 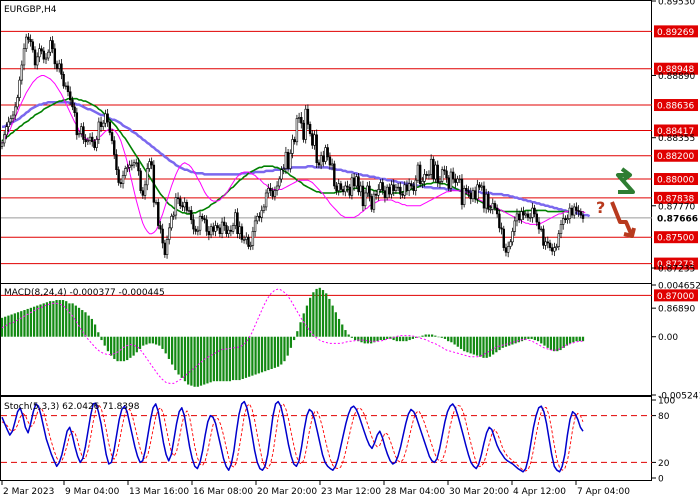 What do you see at coordinates (664, 464) in the screenshot?
I see `stoch-axis-label: 20` at bounding box center [664, 464].